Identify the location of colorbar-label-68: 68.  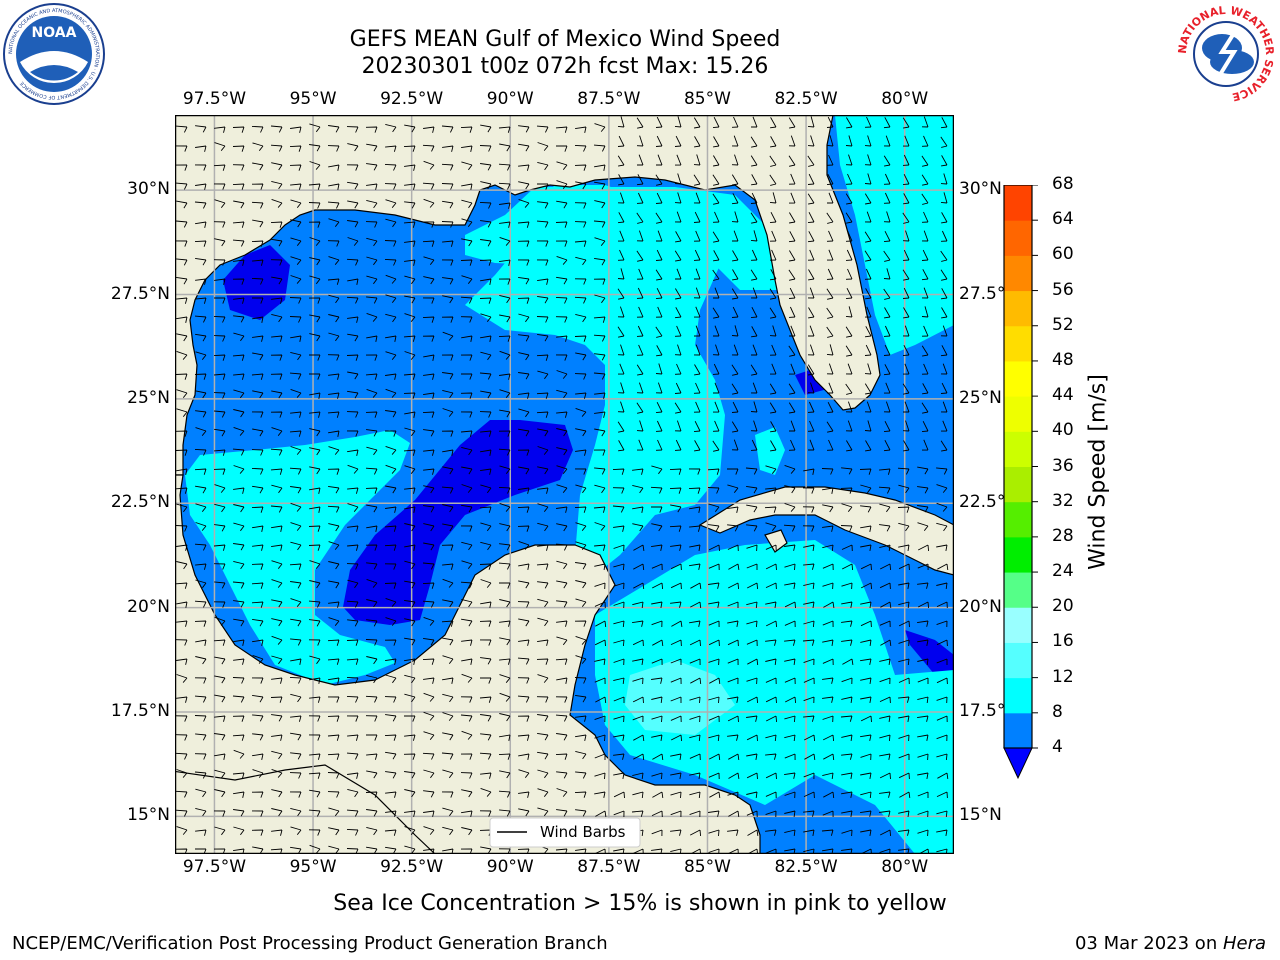
(1063, 184).